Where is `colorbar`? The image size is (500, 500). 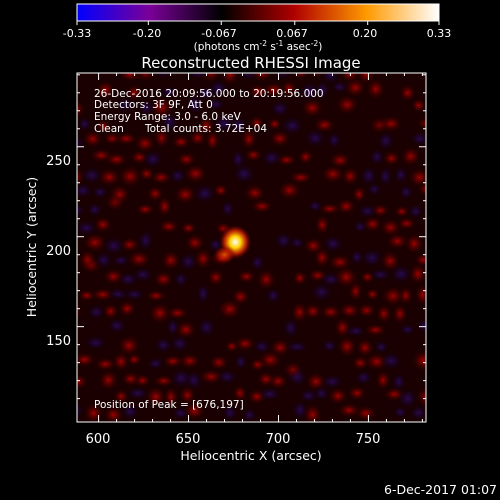
colorbar is located at coordinates (258, 12).